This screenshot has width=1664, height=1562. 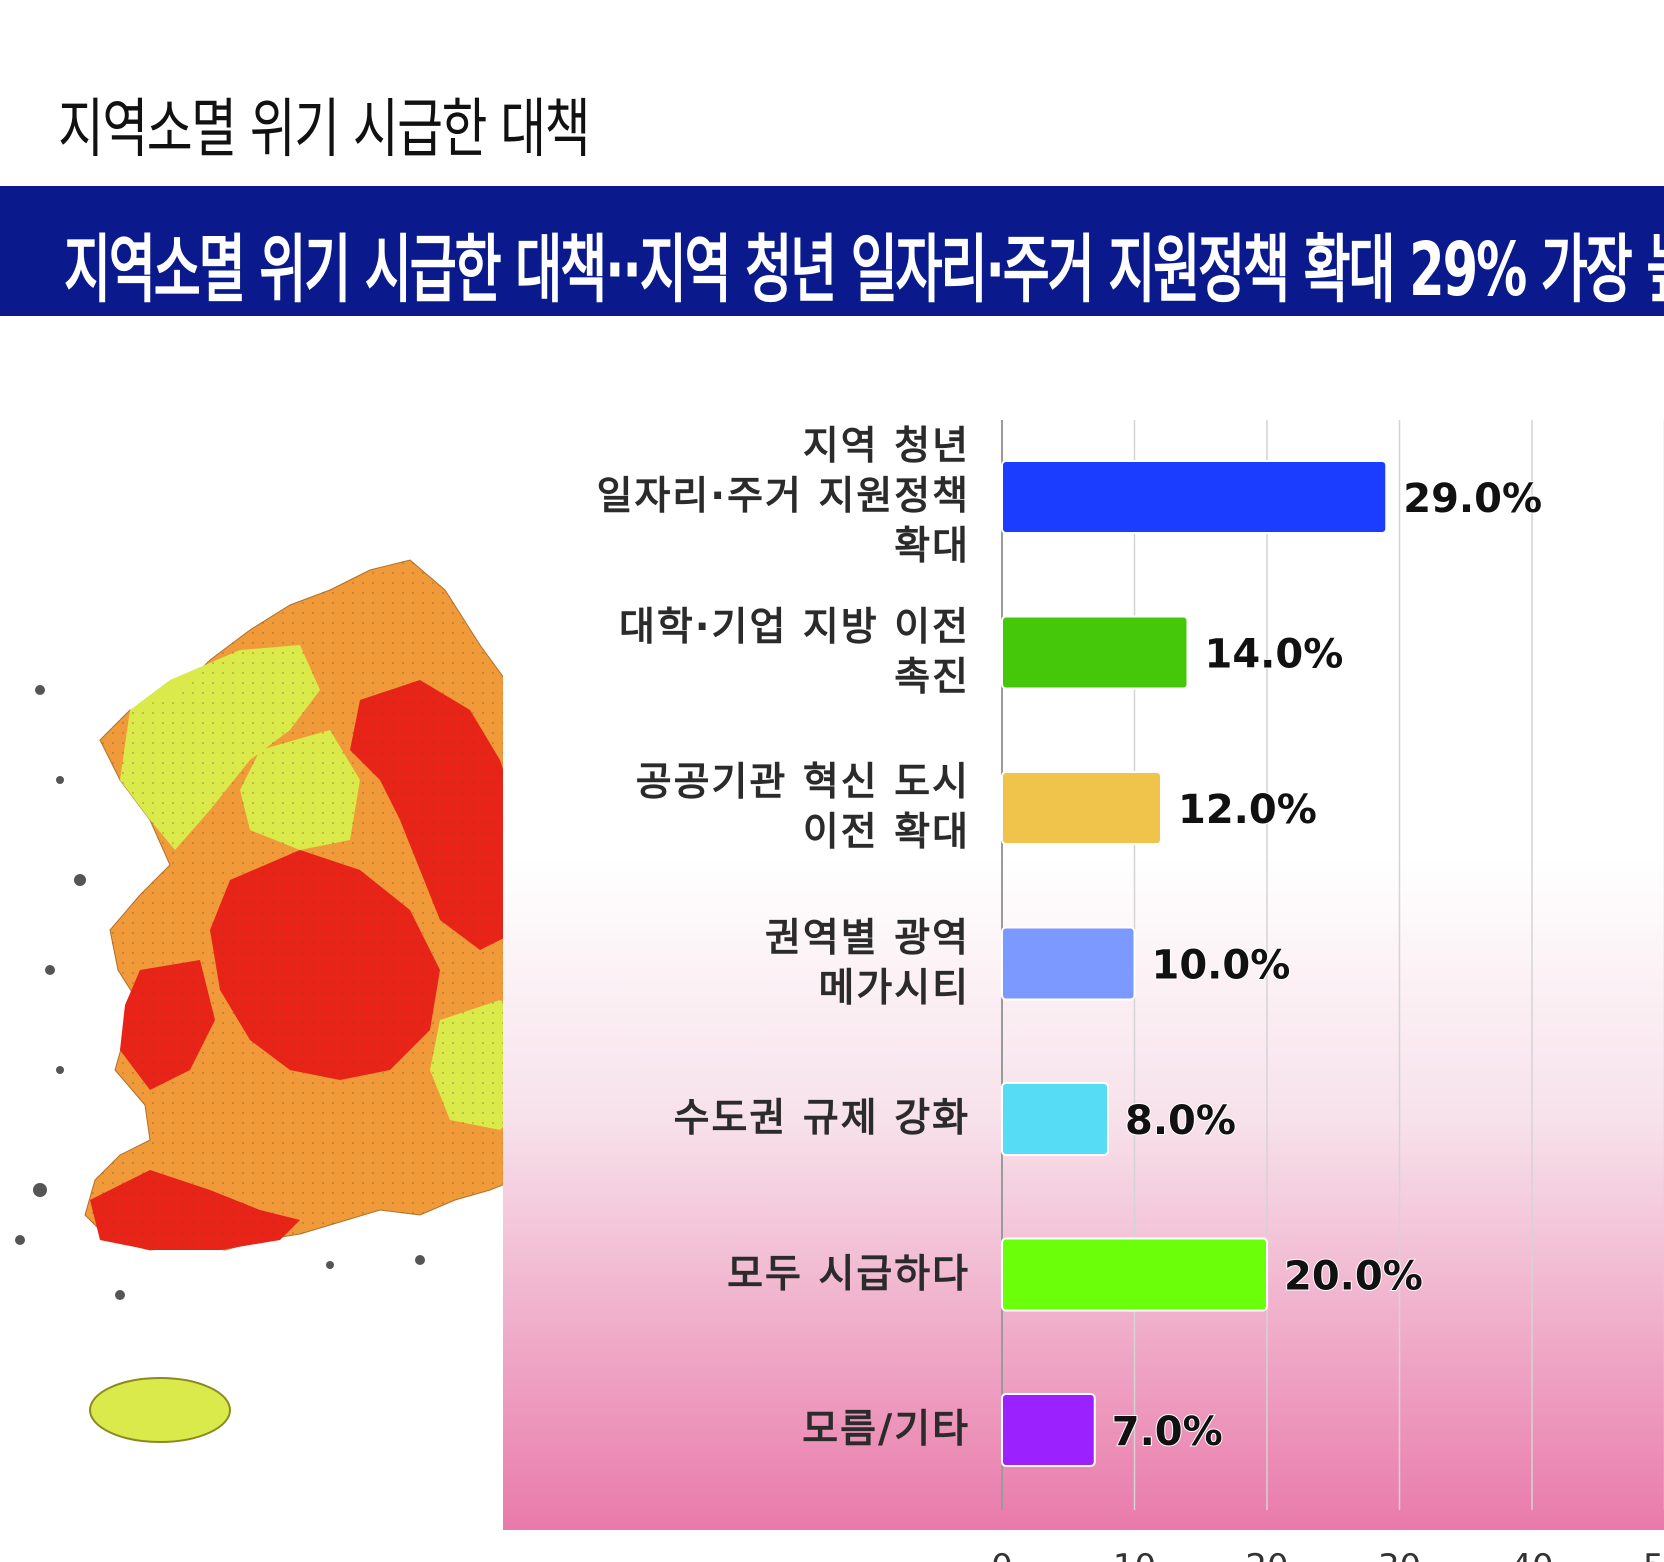 What do you see at coordinates (867, 963) in the screenshot?
I see `category-label: 권역별 광역 메가시티` at bounding box center [867, 963].